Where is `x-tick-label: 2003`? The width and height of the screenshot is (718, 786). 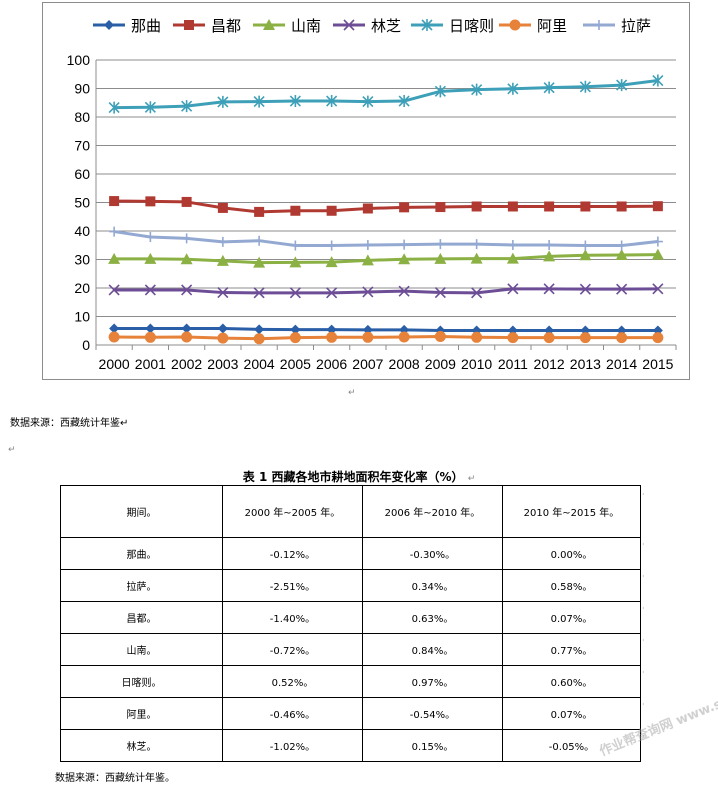 x-tick-label: 2003 is located at coordinates (222, 364).